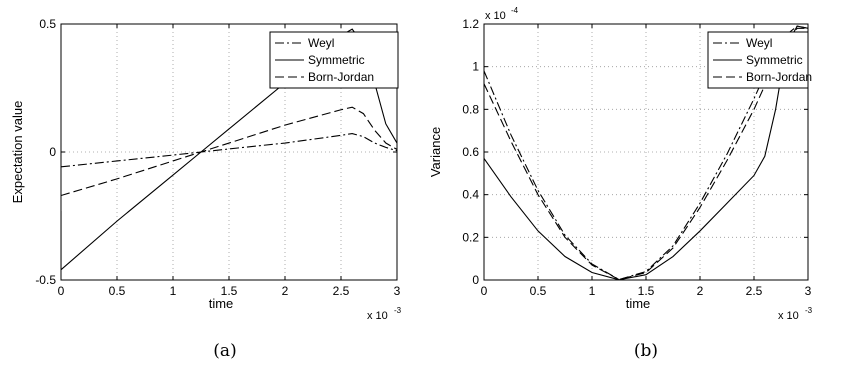  What do you see at coordinates (475, 67) in the screenshot?
I see `y-tick-label: 1` at bounding box center [475, 67].